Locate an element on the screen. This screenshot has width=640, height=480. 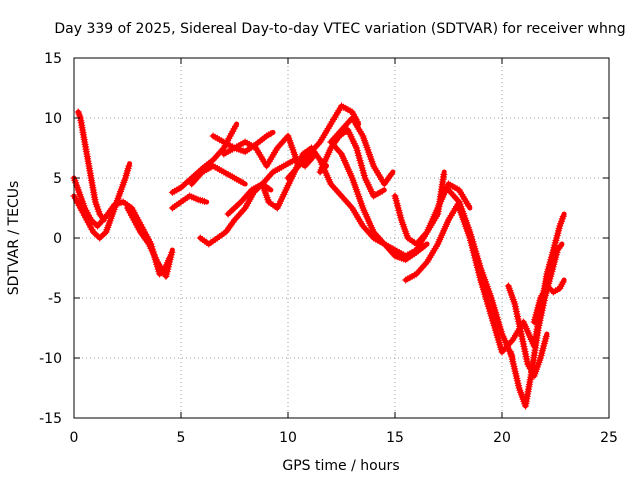
y-axis-label: SDTVAR / TECUs is located at coordinates (14, 238).